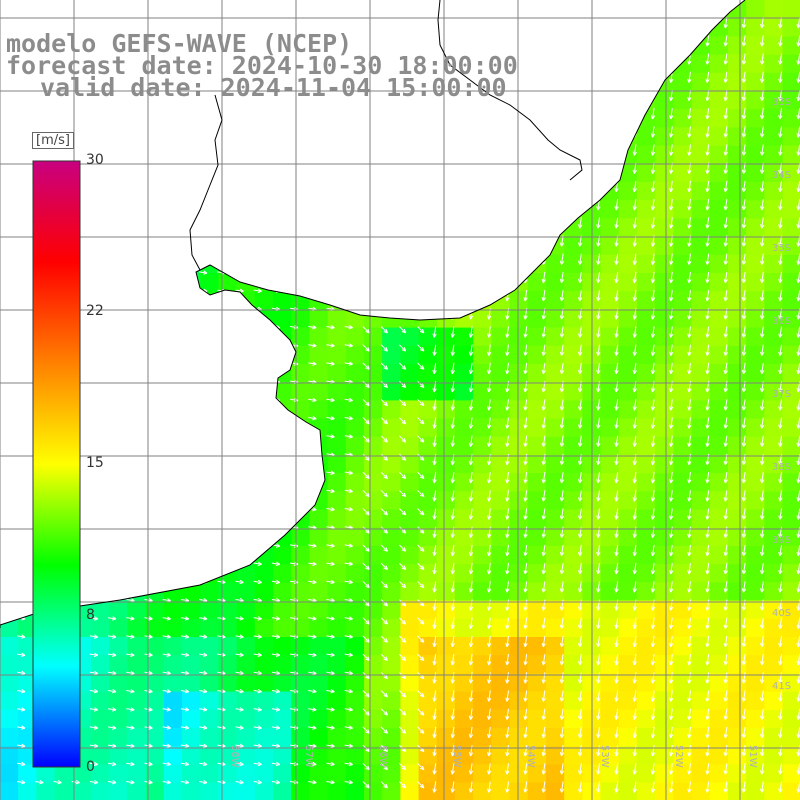 The height and width of the screenshot is (800, 800). What do you see at coordinates (781, 686) in the screenshot?
I see `latitude-label: 41S` at bounding box center [781, 686].